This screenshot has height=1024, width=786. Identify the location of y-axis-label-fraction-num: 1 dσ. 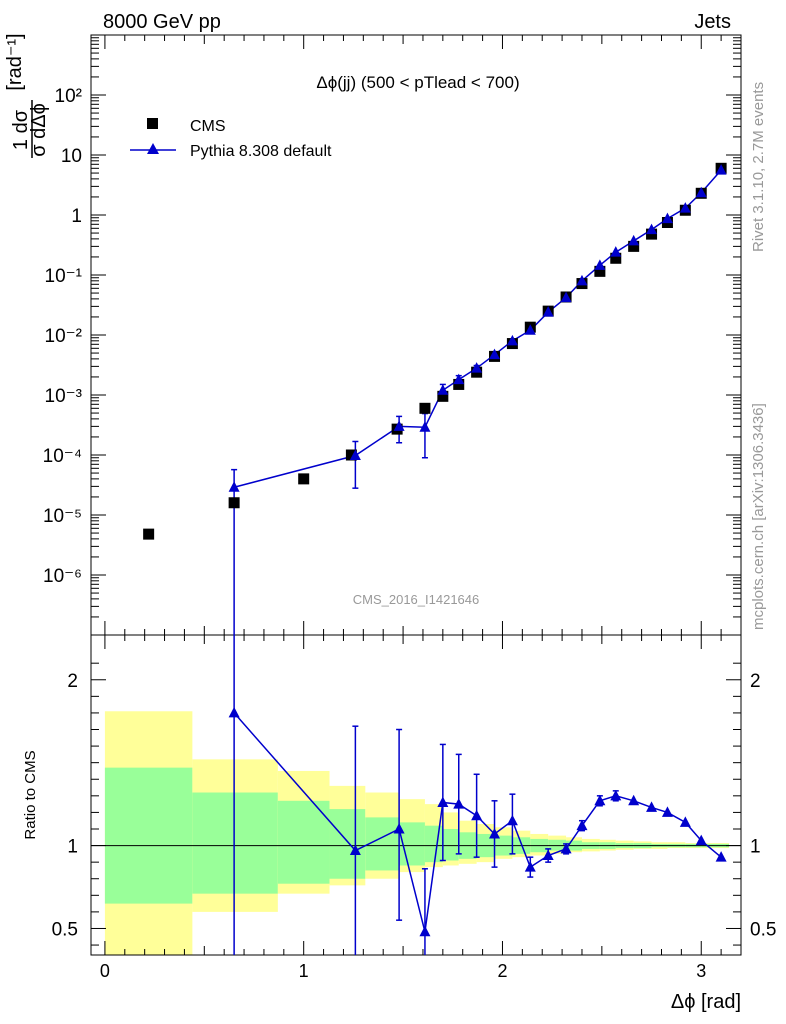
(21, 129).